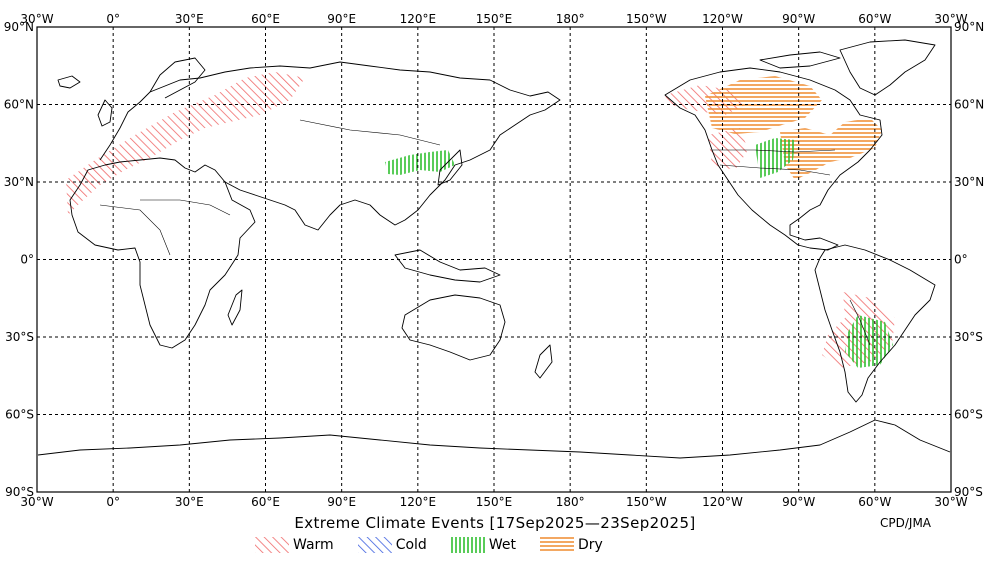 The height and width of the screenshot is (575, 990). What do you see at coordinates (341, 19) in the screenshot?
I see `lon-tick-label-top: 90°E` at bounding box center [341, 19].